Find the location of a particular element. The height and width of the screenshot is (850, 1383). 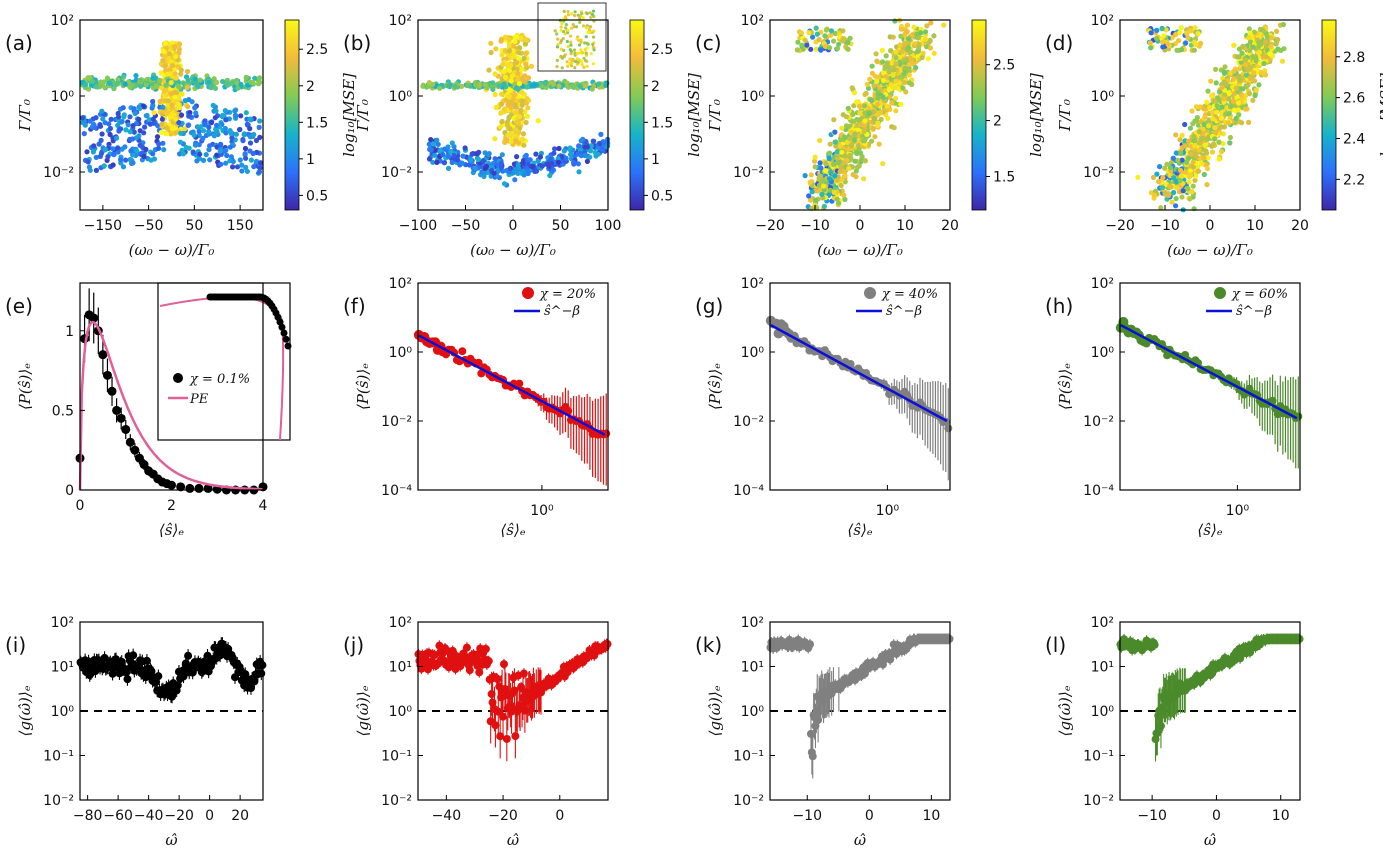

legend-entry: χ = 0.1% is located at coordinates (219, 379).